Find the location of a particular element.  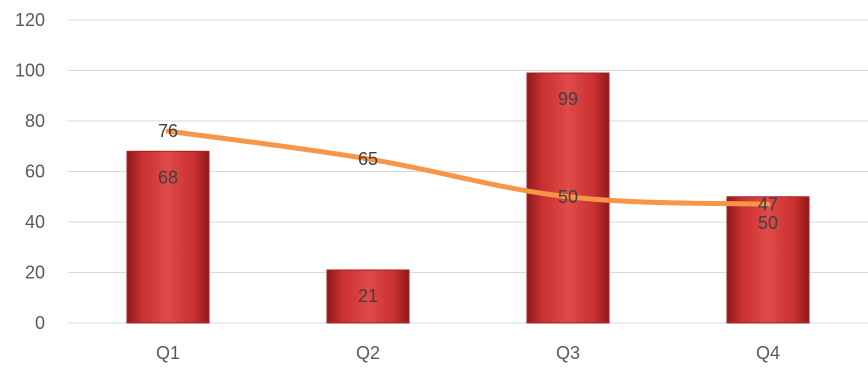

y-axis-ticks: 0 20 40 60 80 100 120 is located at coordinates (30, 171).